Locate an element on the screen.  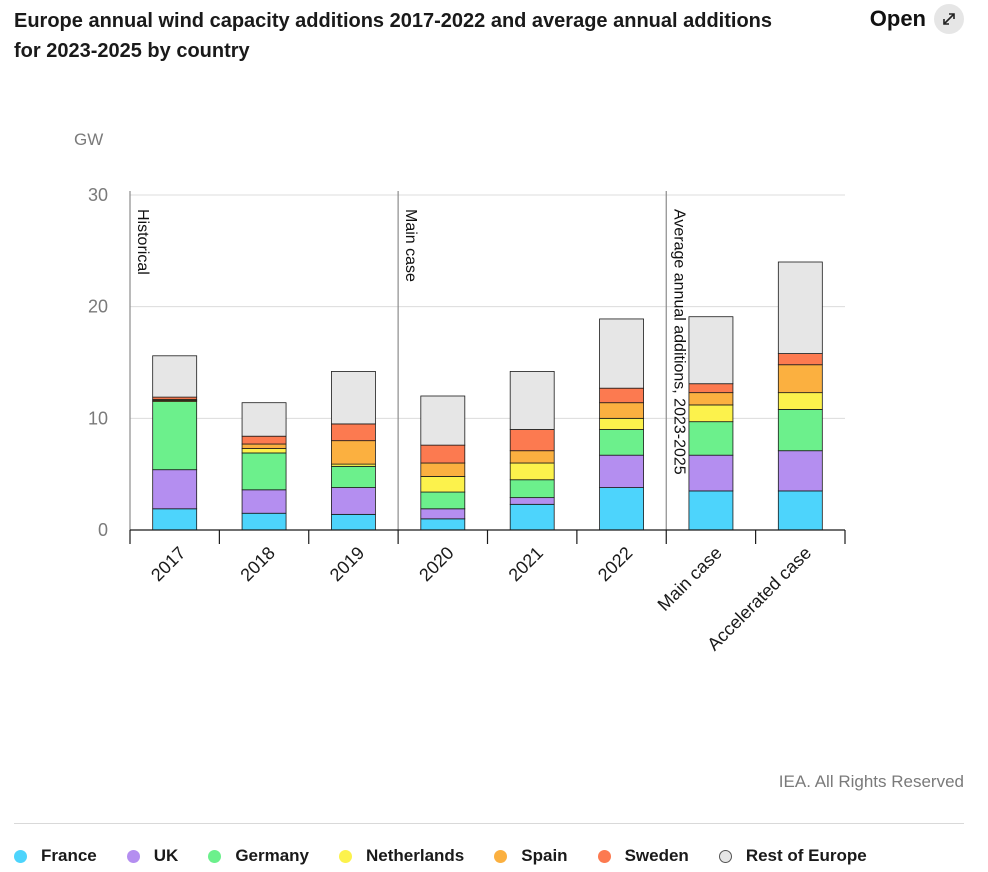
legend-label: Spain is located at coordinates (544, 855).